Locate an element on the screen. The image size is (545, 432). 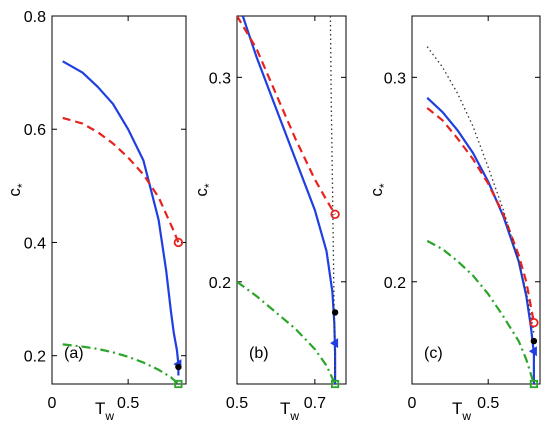
y-tick-label: 0.8 is located at coordinates (35, 17).